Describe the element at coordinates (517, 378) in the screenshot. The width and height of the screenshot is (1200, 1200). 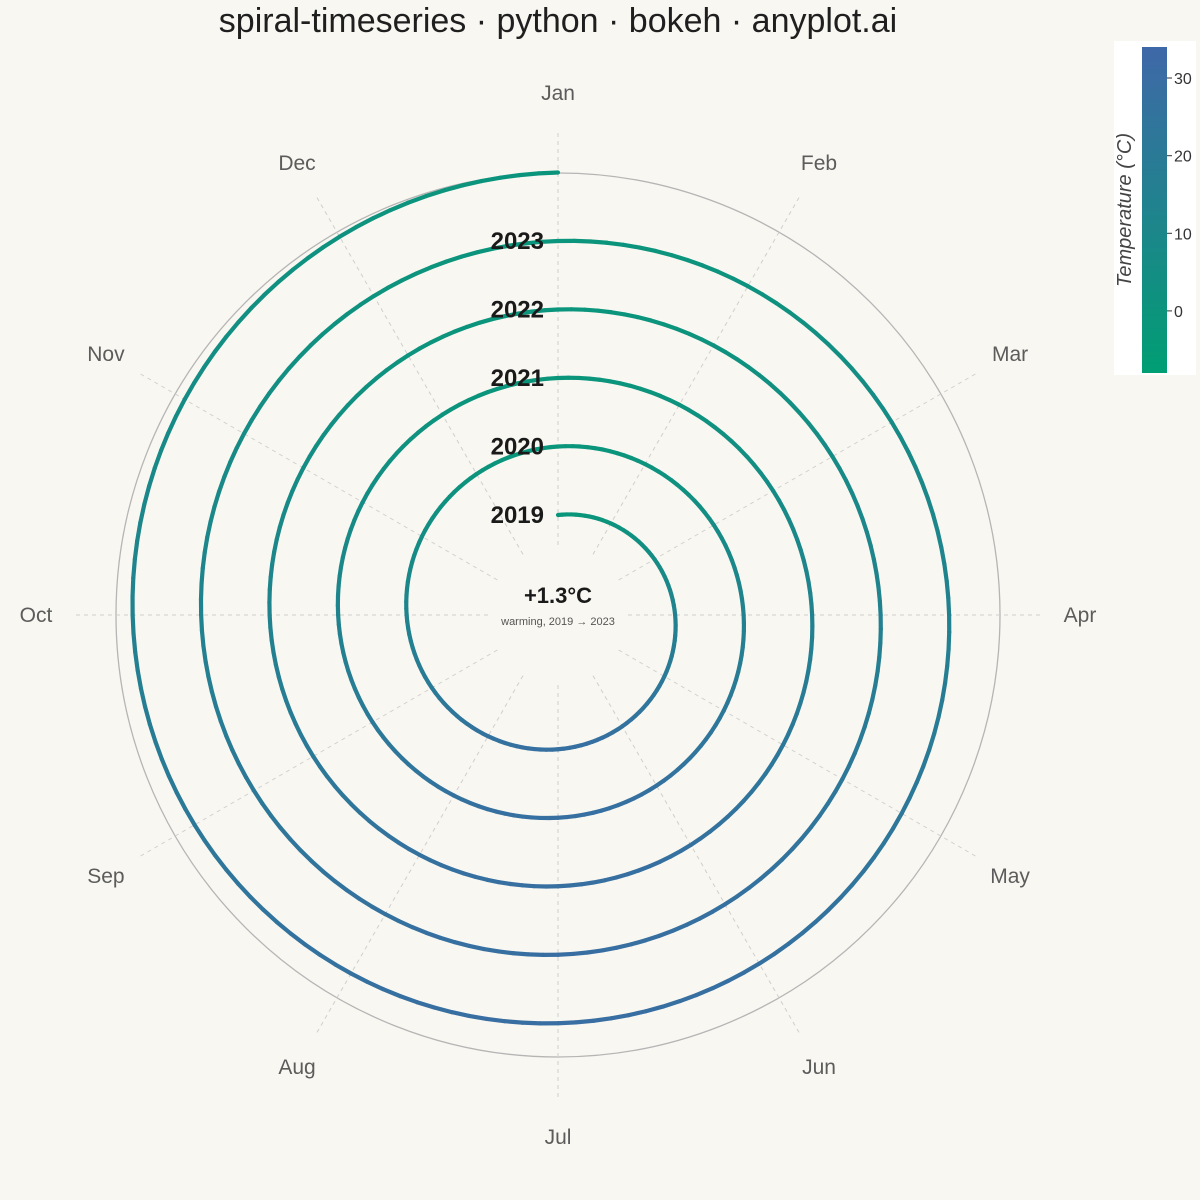
I see `year-labels: 2019 2020 2021 2022 2023` at that location.